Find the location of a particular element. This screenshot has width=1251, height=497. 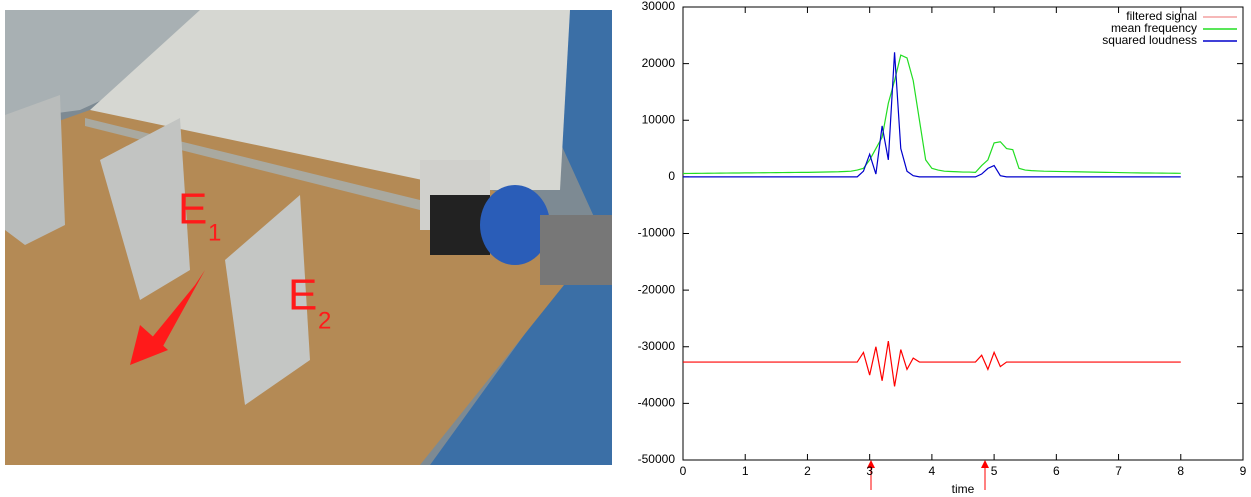

y-tick-label: 20000 is located at coordinates (659, 63).